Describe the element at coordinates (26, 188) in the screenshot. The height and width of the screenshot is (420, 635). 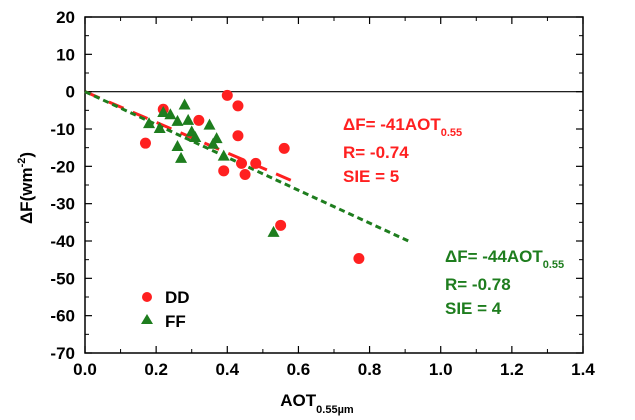
I see `y-axis-title: ΔF(wm-2)` at that location.